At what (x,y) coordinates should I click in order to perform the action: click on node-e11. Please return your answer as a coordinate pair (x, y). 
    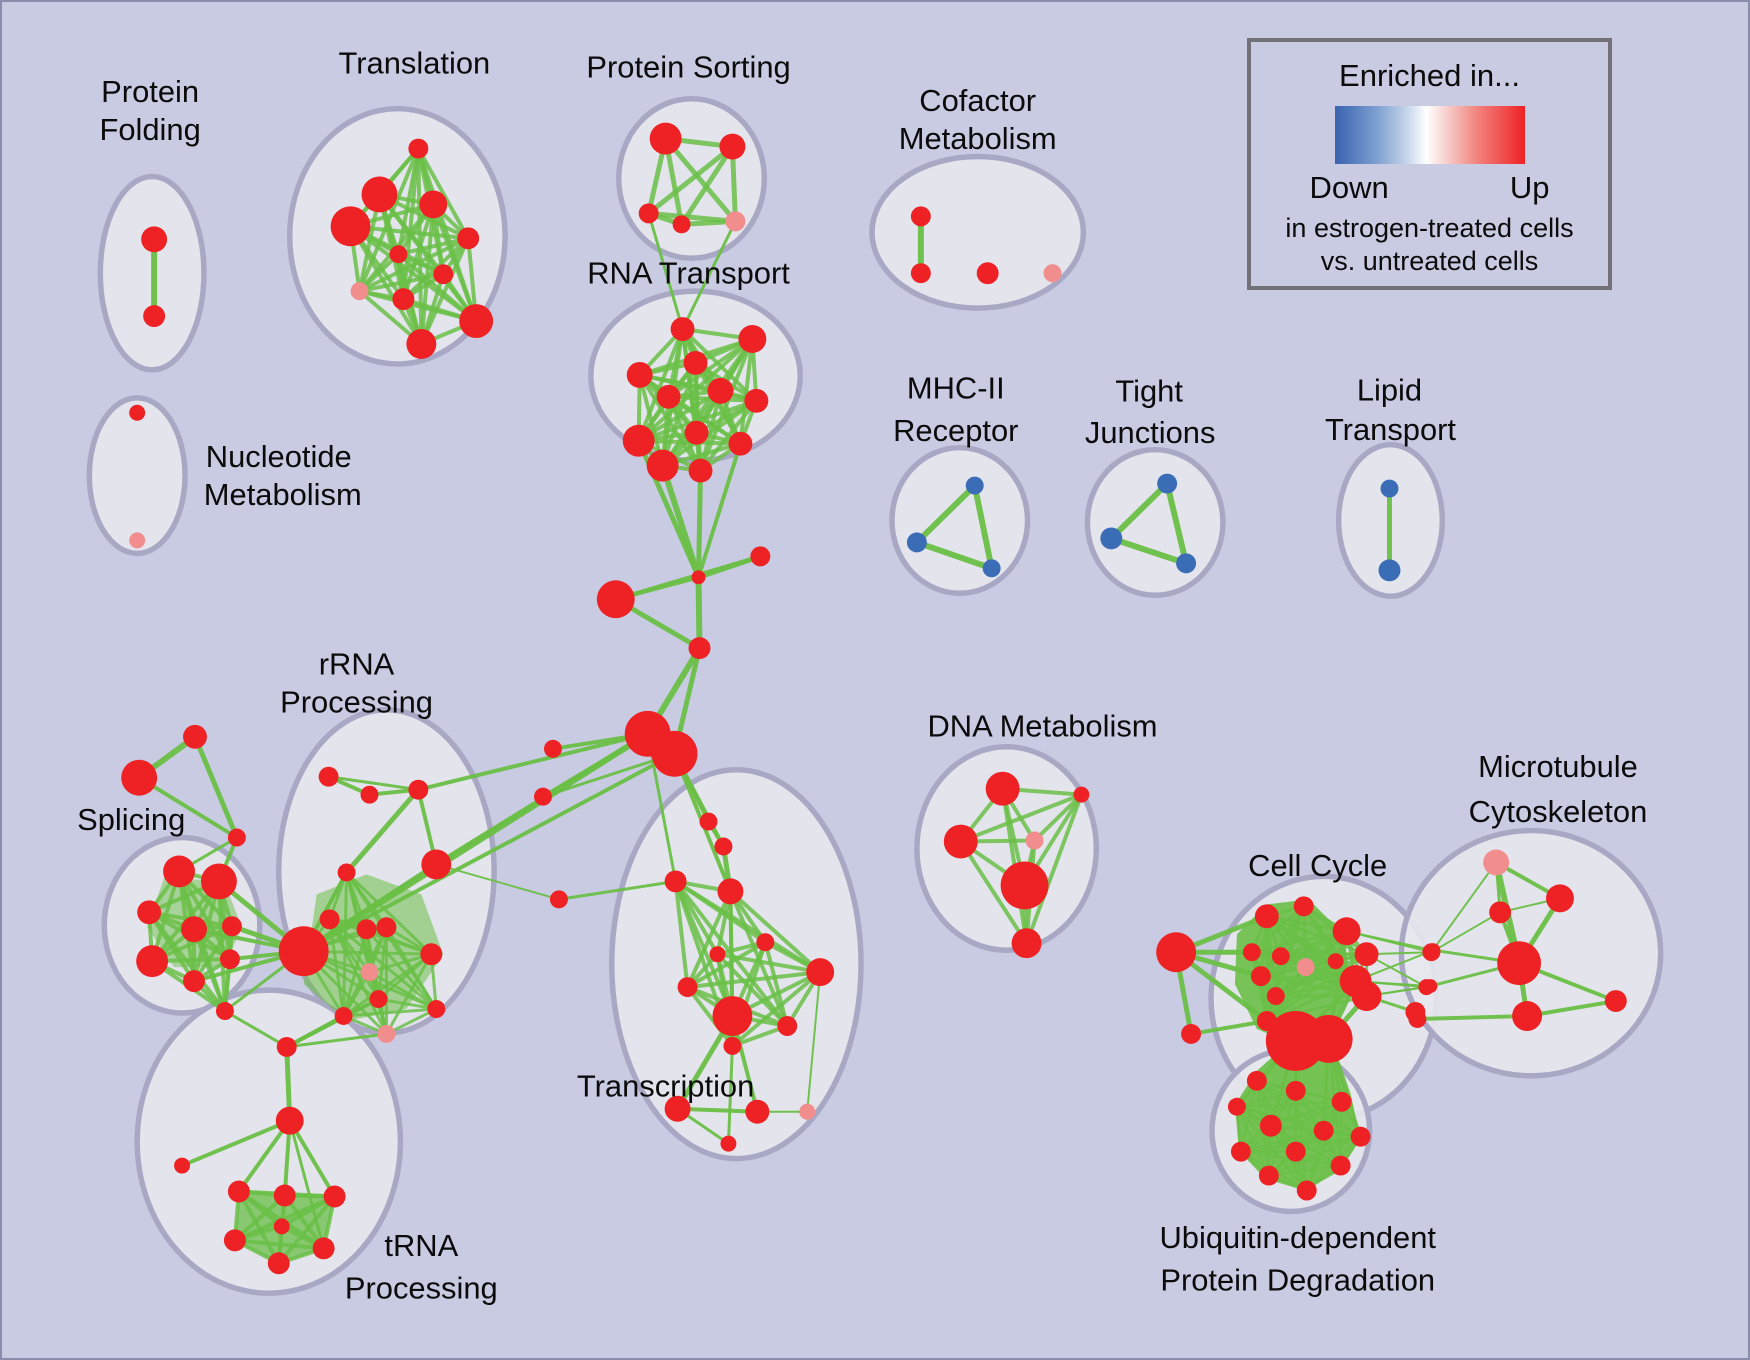
    Looking at the image, I should click on (1366, 954).